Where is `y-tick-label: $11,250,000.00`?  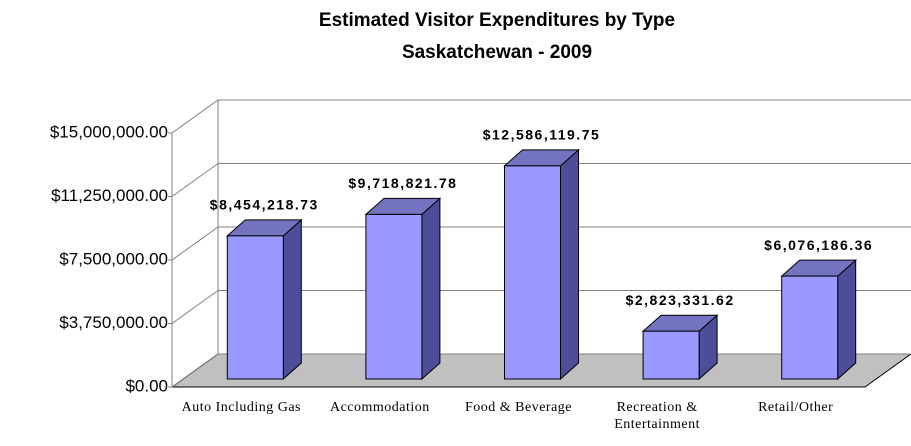 y-tick-label: $11,250,000.00 is located at coordinates (109, 195).